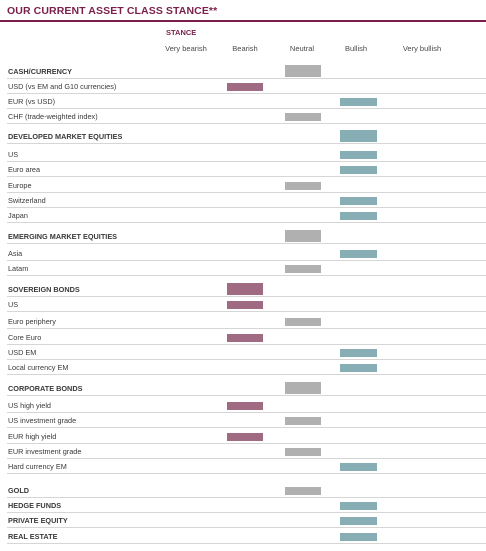  I want to click on section-row-corporate-bonds: CORPORATE BONDS, so click(246, 388).